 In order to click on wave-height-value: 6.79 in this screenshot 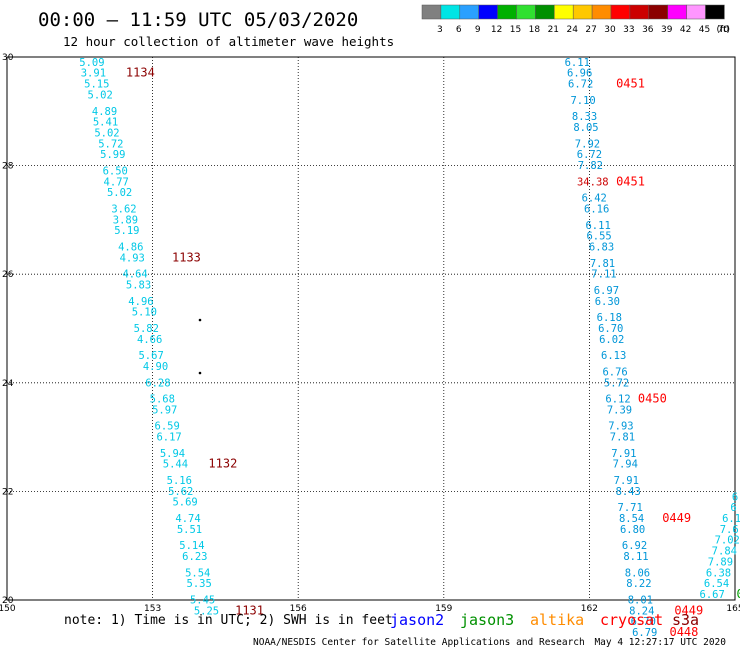, I will do `click(644, 633)`.